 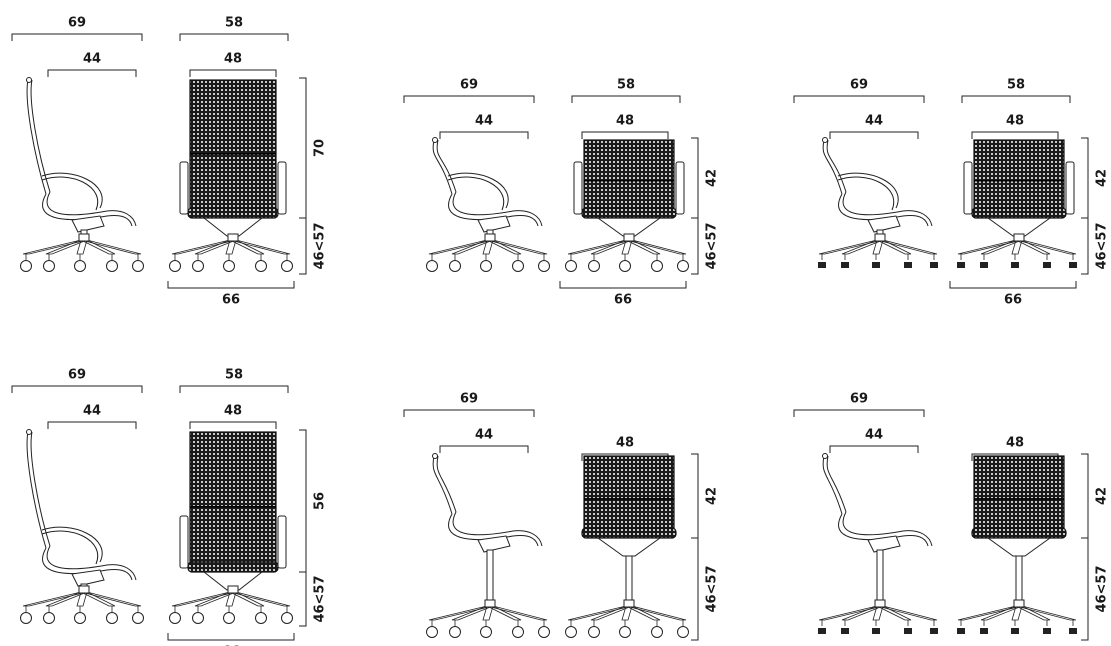 I want to click on backrest-cap, so click(x=825, y=456).